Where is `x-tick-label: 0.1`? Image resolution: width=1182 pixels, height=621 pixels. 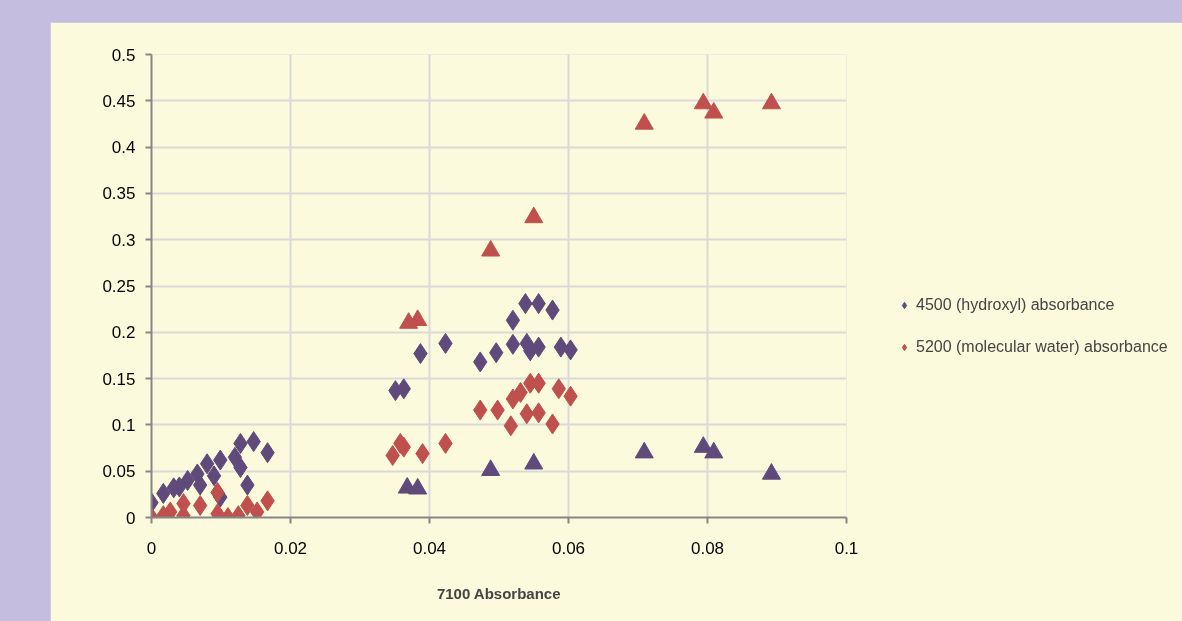
x-tick-label: 0.1 is located at coordinates (846, 548).